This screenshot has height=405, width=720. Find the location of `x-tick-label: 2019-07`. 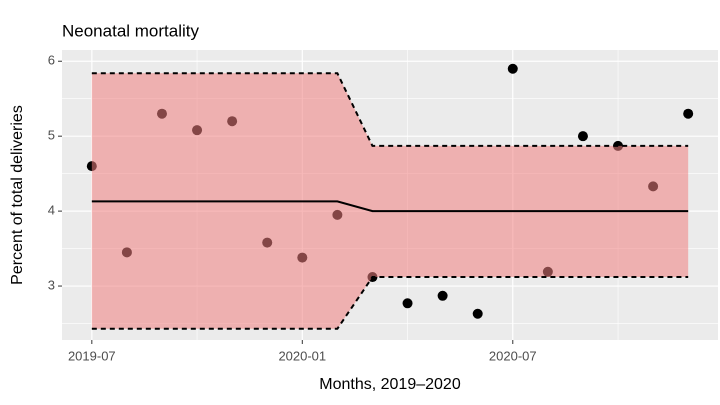

x-tick-label: 2019-07 is located at coordinates (92, 355).